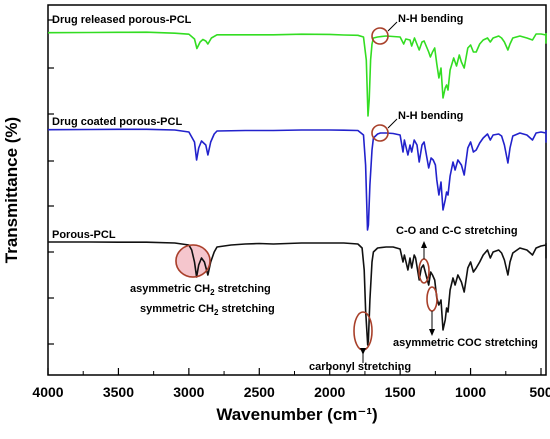  What do you see at coordinates (122, 20) in the screenshot?
I see `series-label-released: Drug released porous-PCL` at bounding box center [122, 20].